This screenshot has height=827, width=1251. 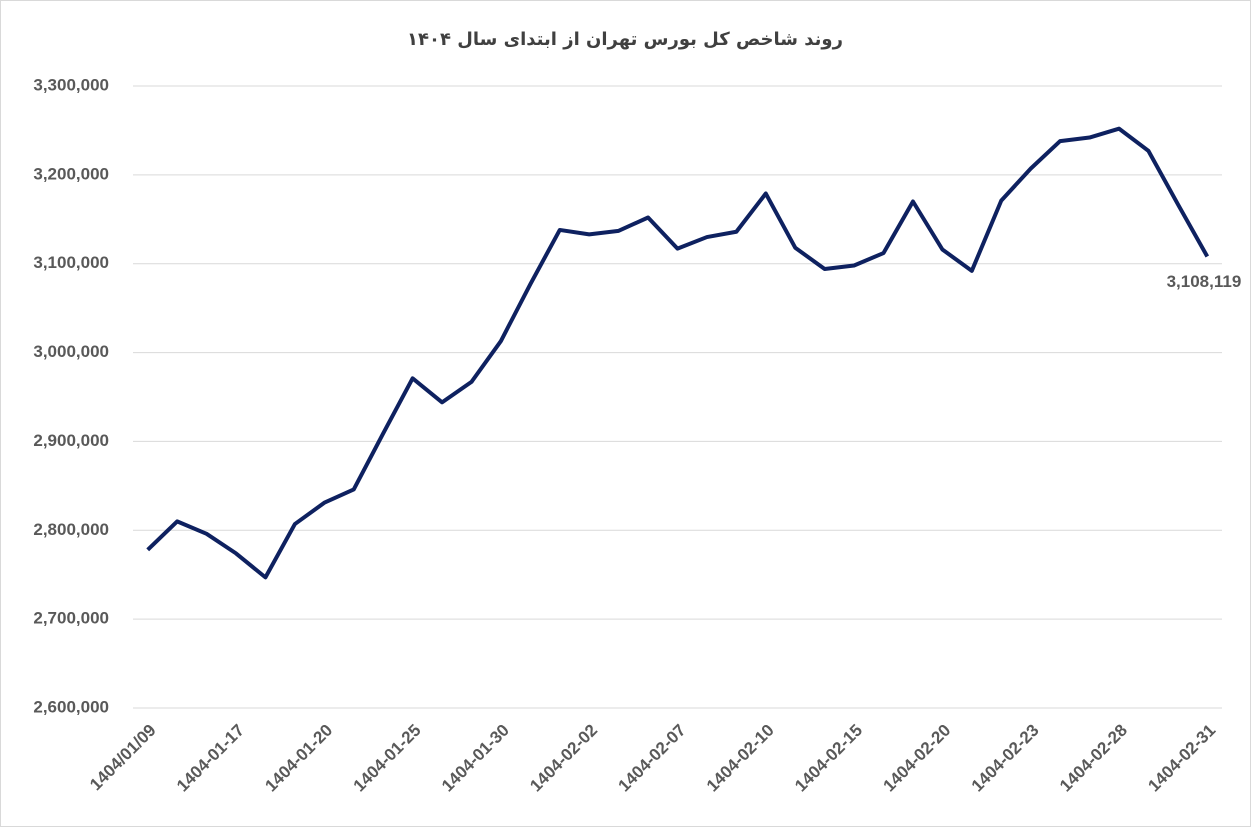 What do you see at coordinates (71, 706) in the screenshot?
I see `y-tick-label: 2,600,000` at bounding box center [71, 706].